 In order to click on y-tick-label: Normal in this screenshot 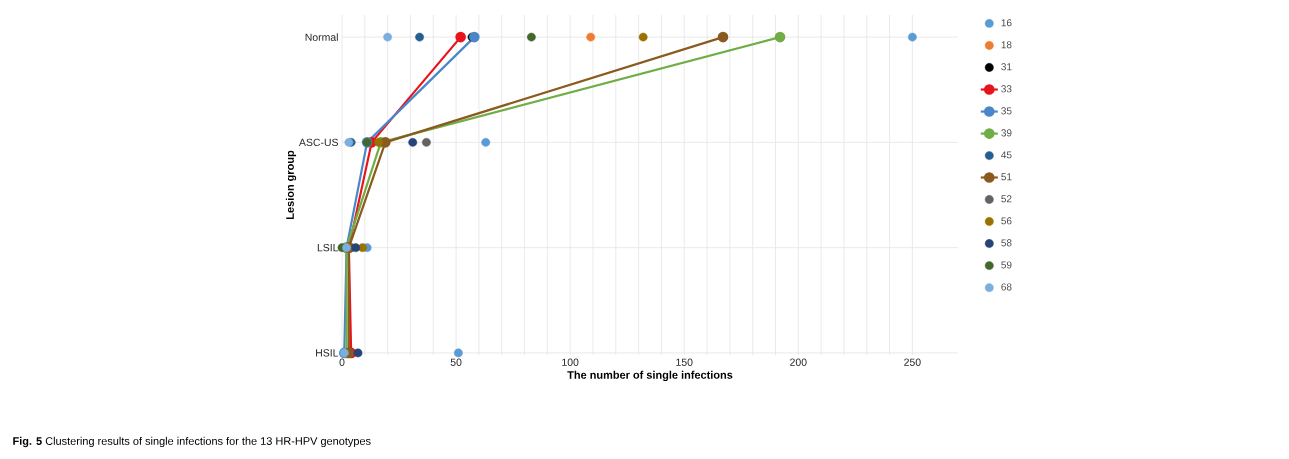, I will do `click(321, 37)`.